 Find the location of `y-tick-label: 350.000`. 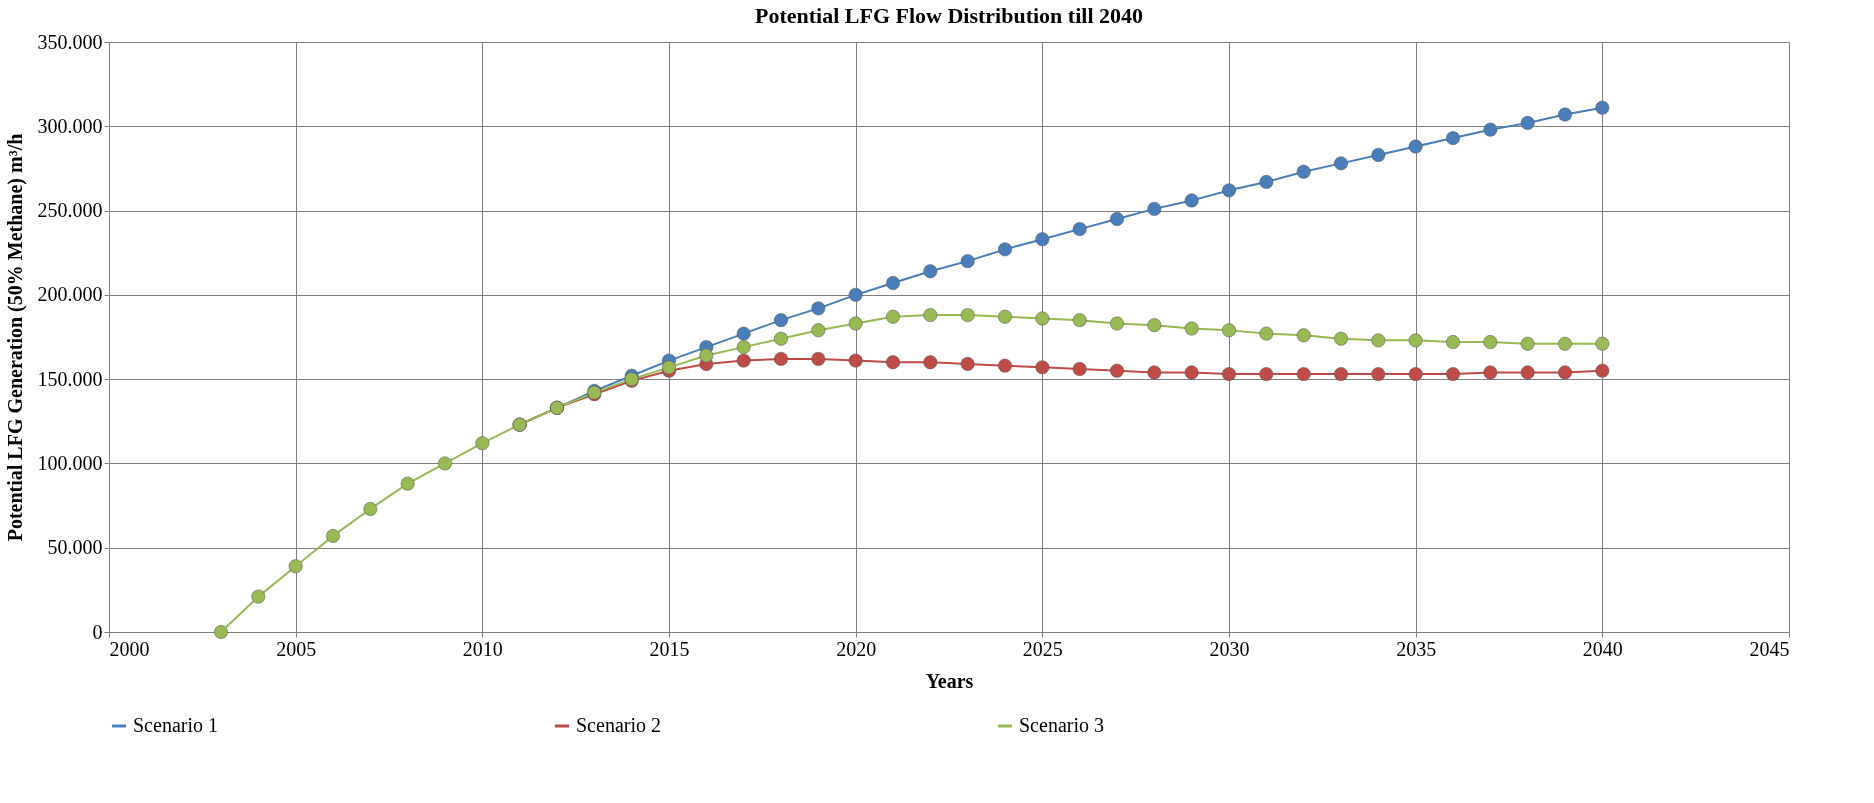

y-tick-label: 350.000 is located at coordinates (70, 41).